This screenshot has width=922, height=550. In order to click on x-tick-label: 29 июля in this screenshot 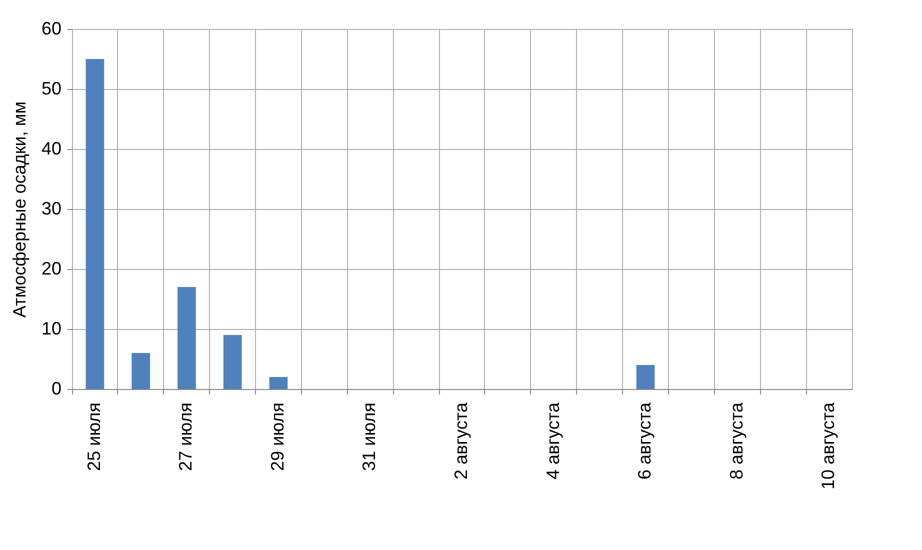, I will do `click(277, 436)`.